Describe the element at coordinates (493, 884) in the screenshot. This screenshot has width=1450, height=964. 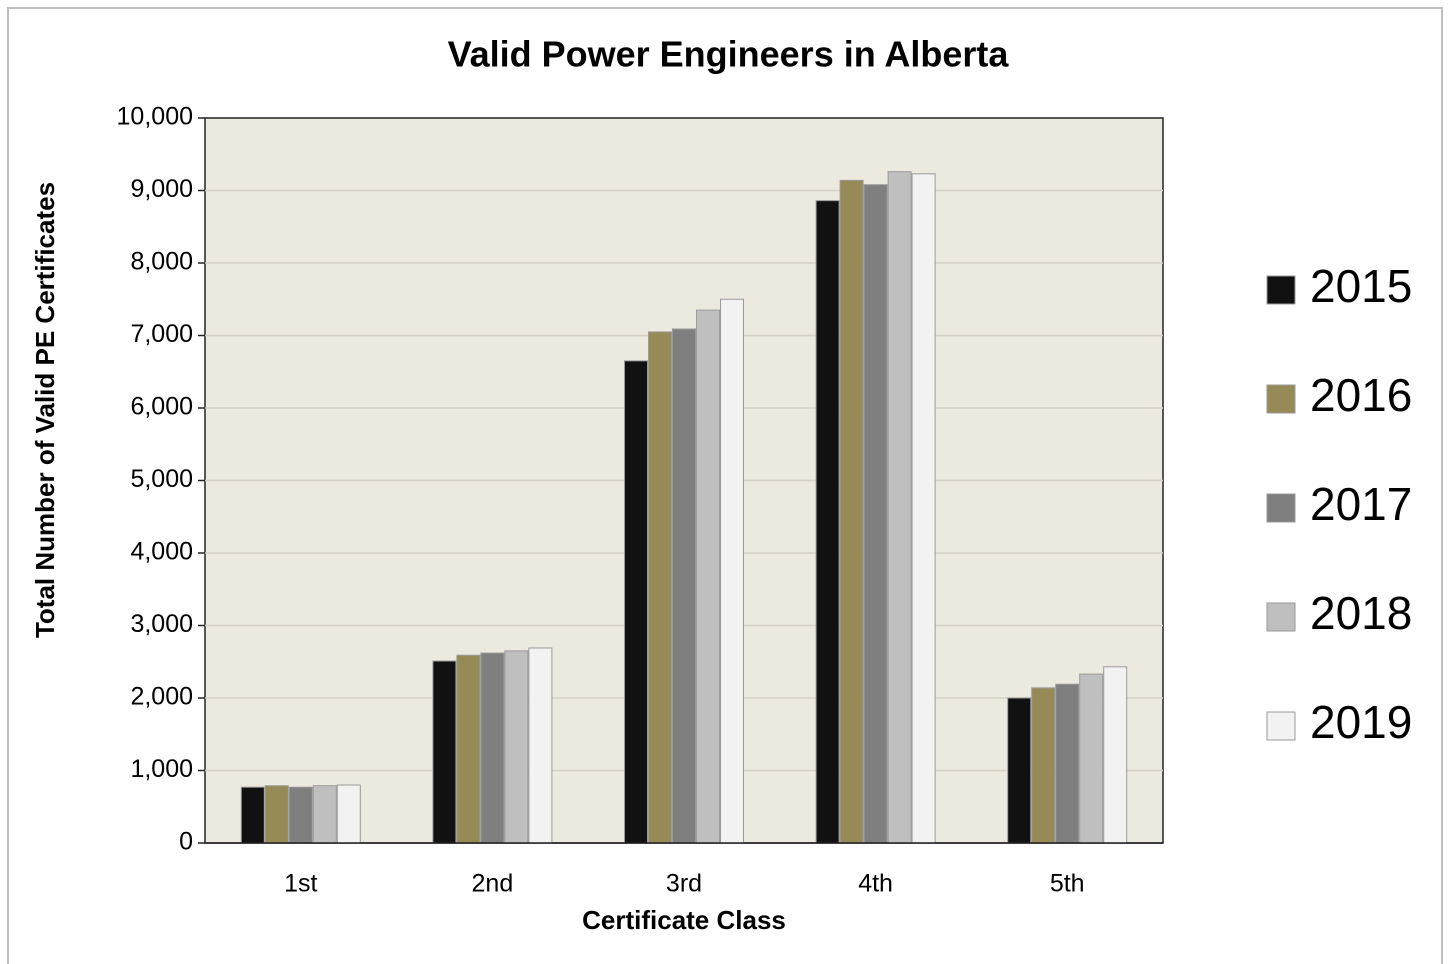
I see `x-tick-label: 2nd` at that location.